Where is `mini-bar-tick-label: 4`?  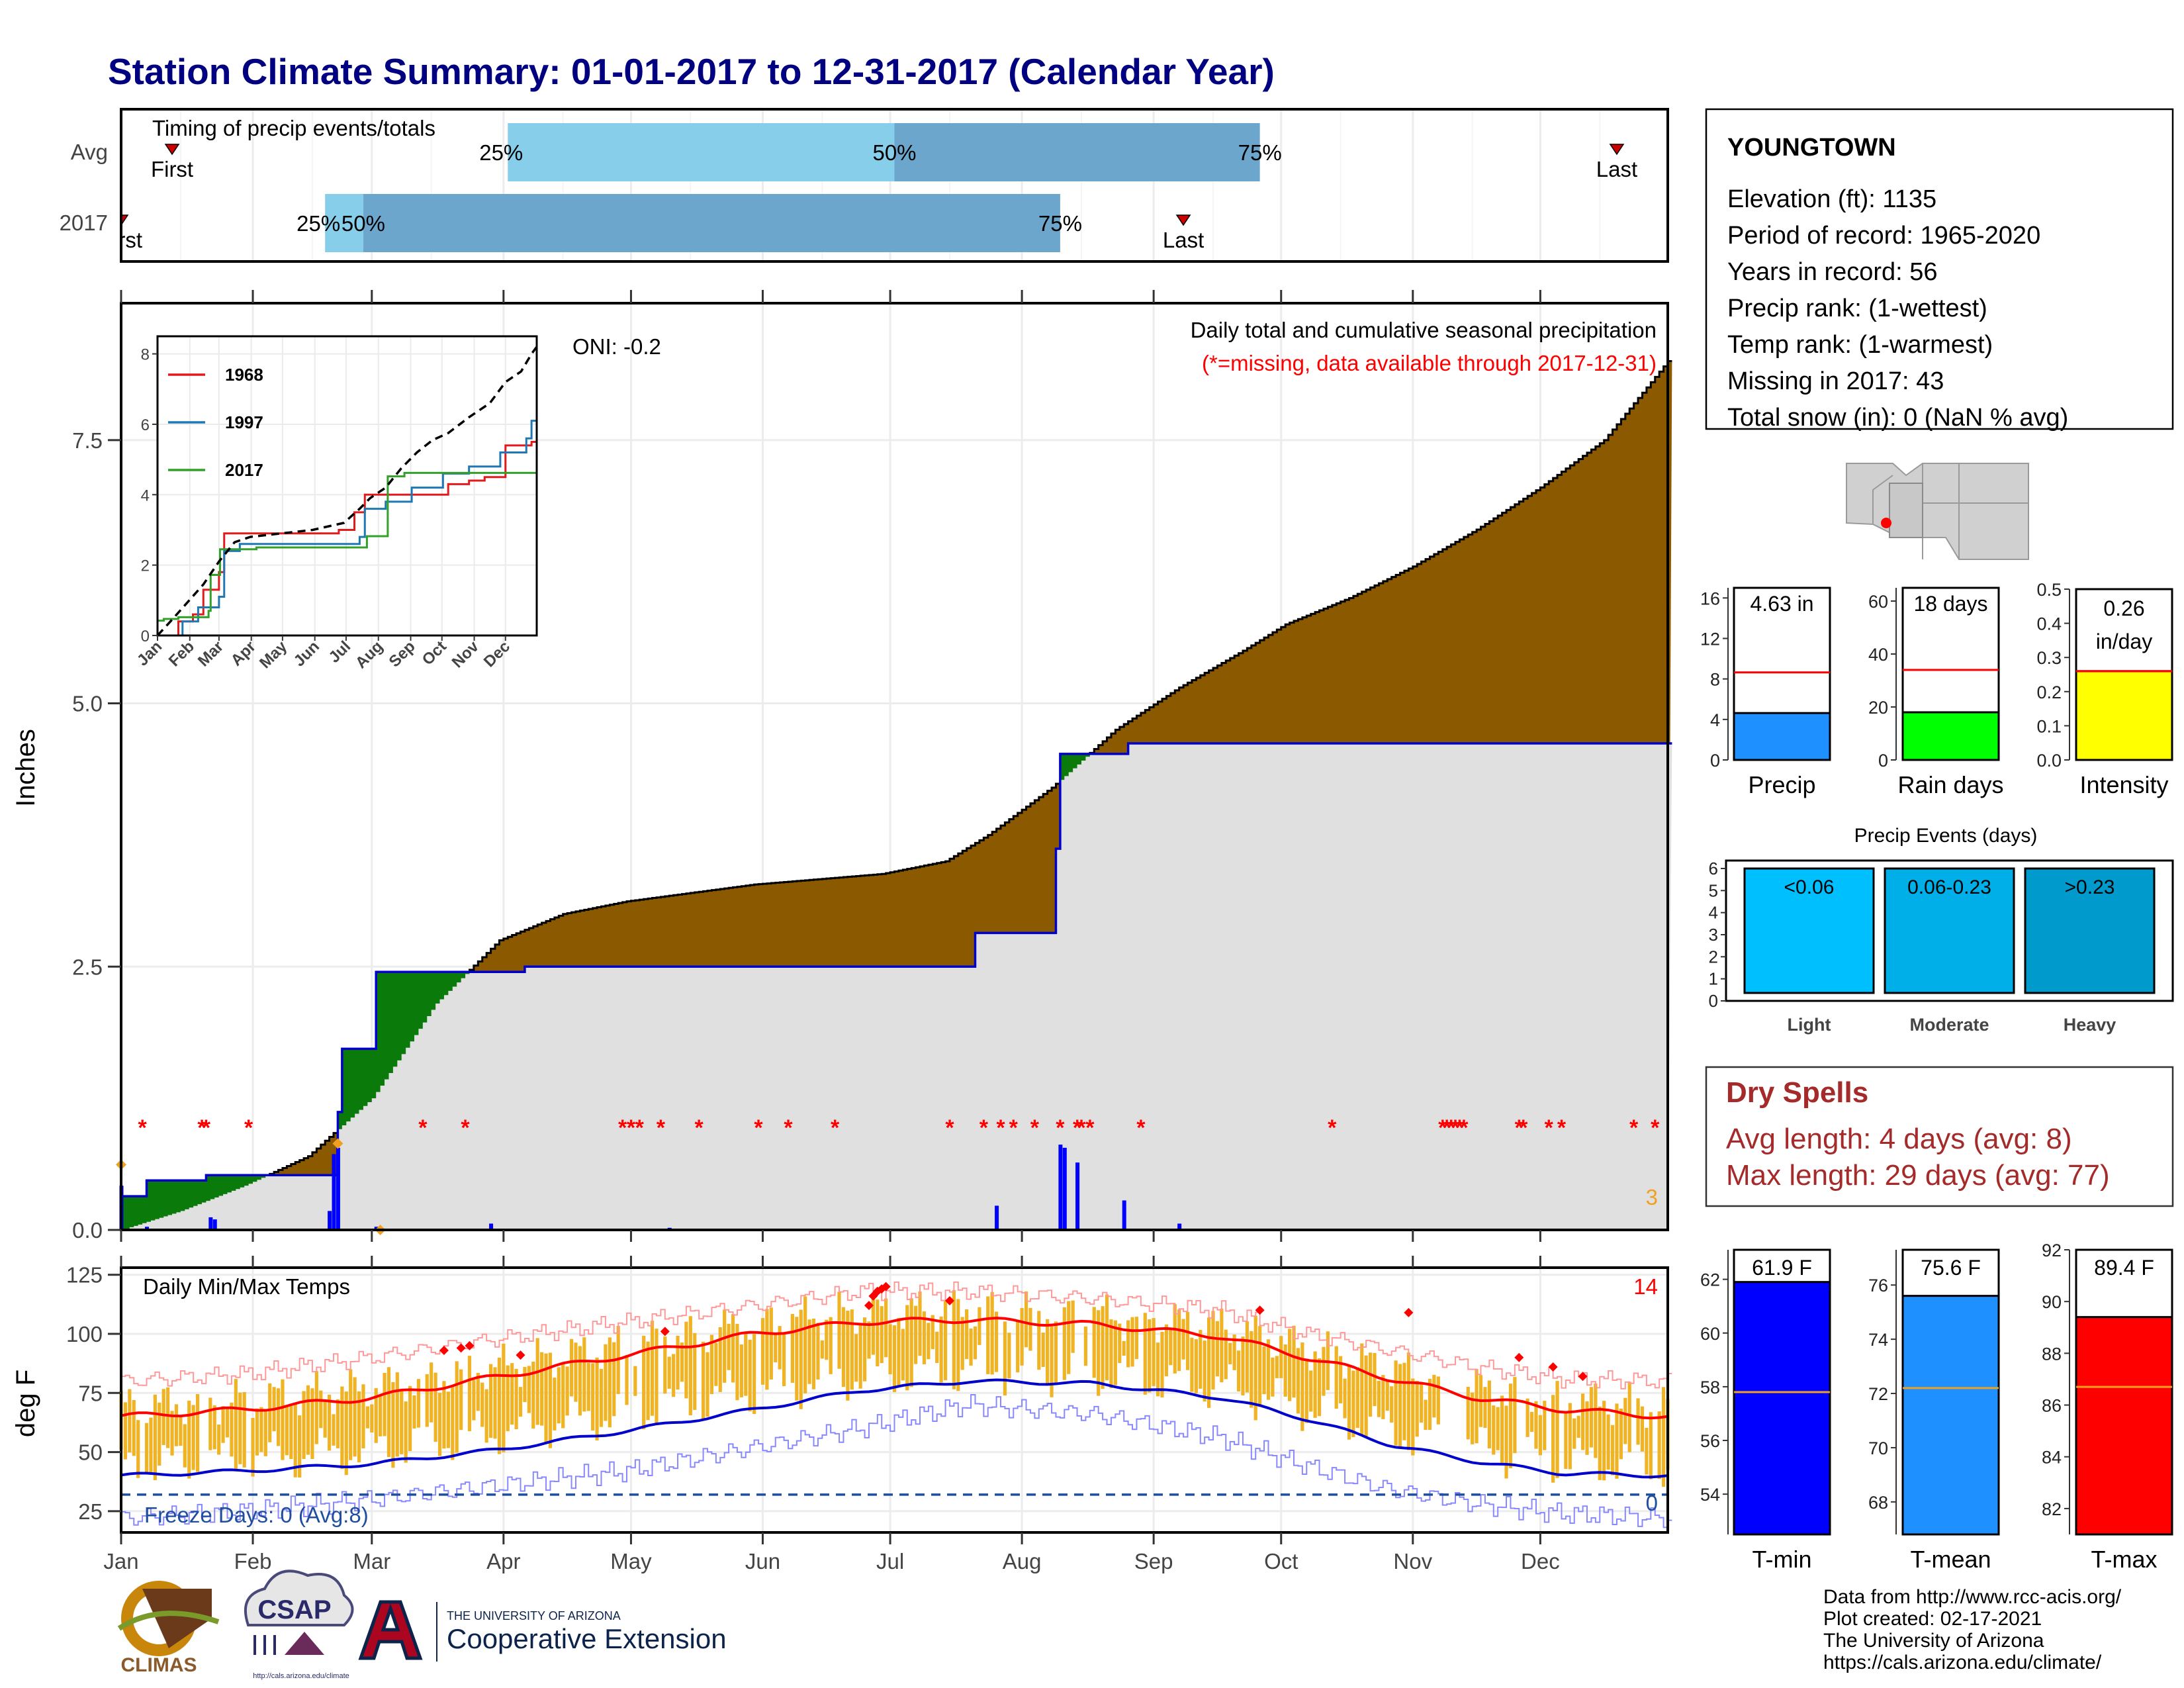 mini-bar-tick-label: 4 is located at coordinates (1715, 720).